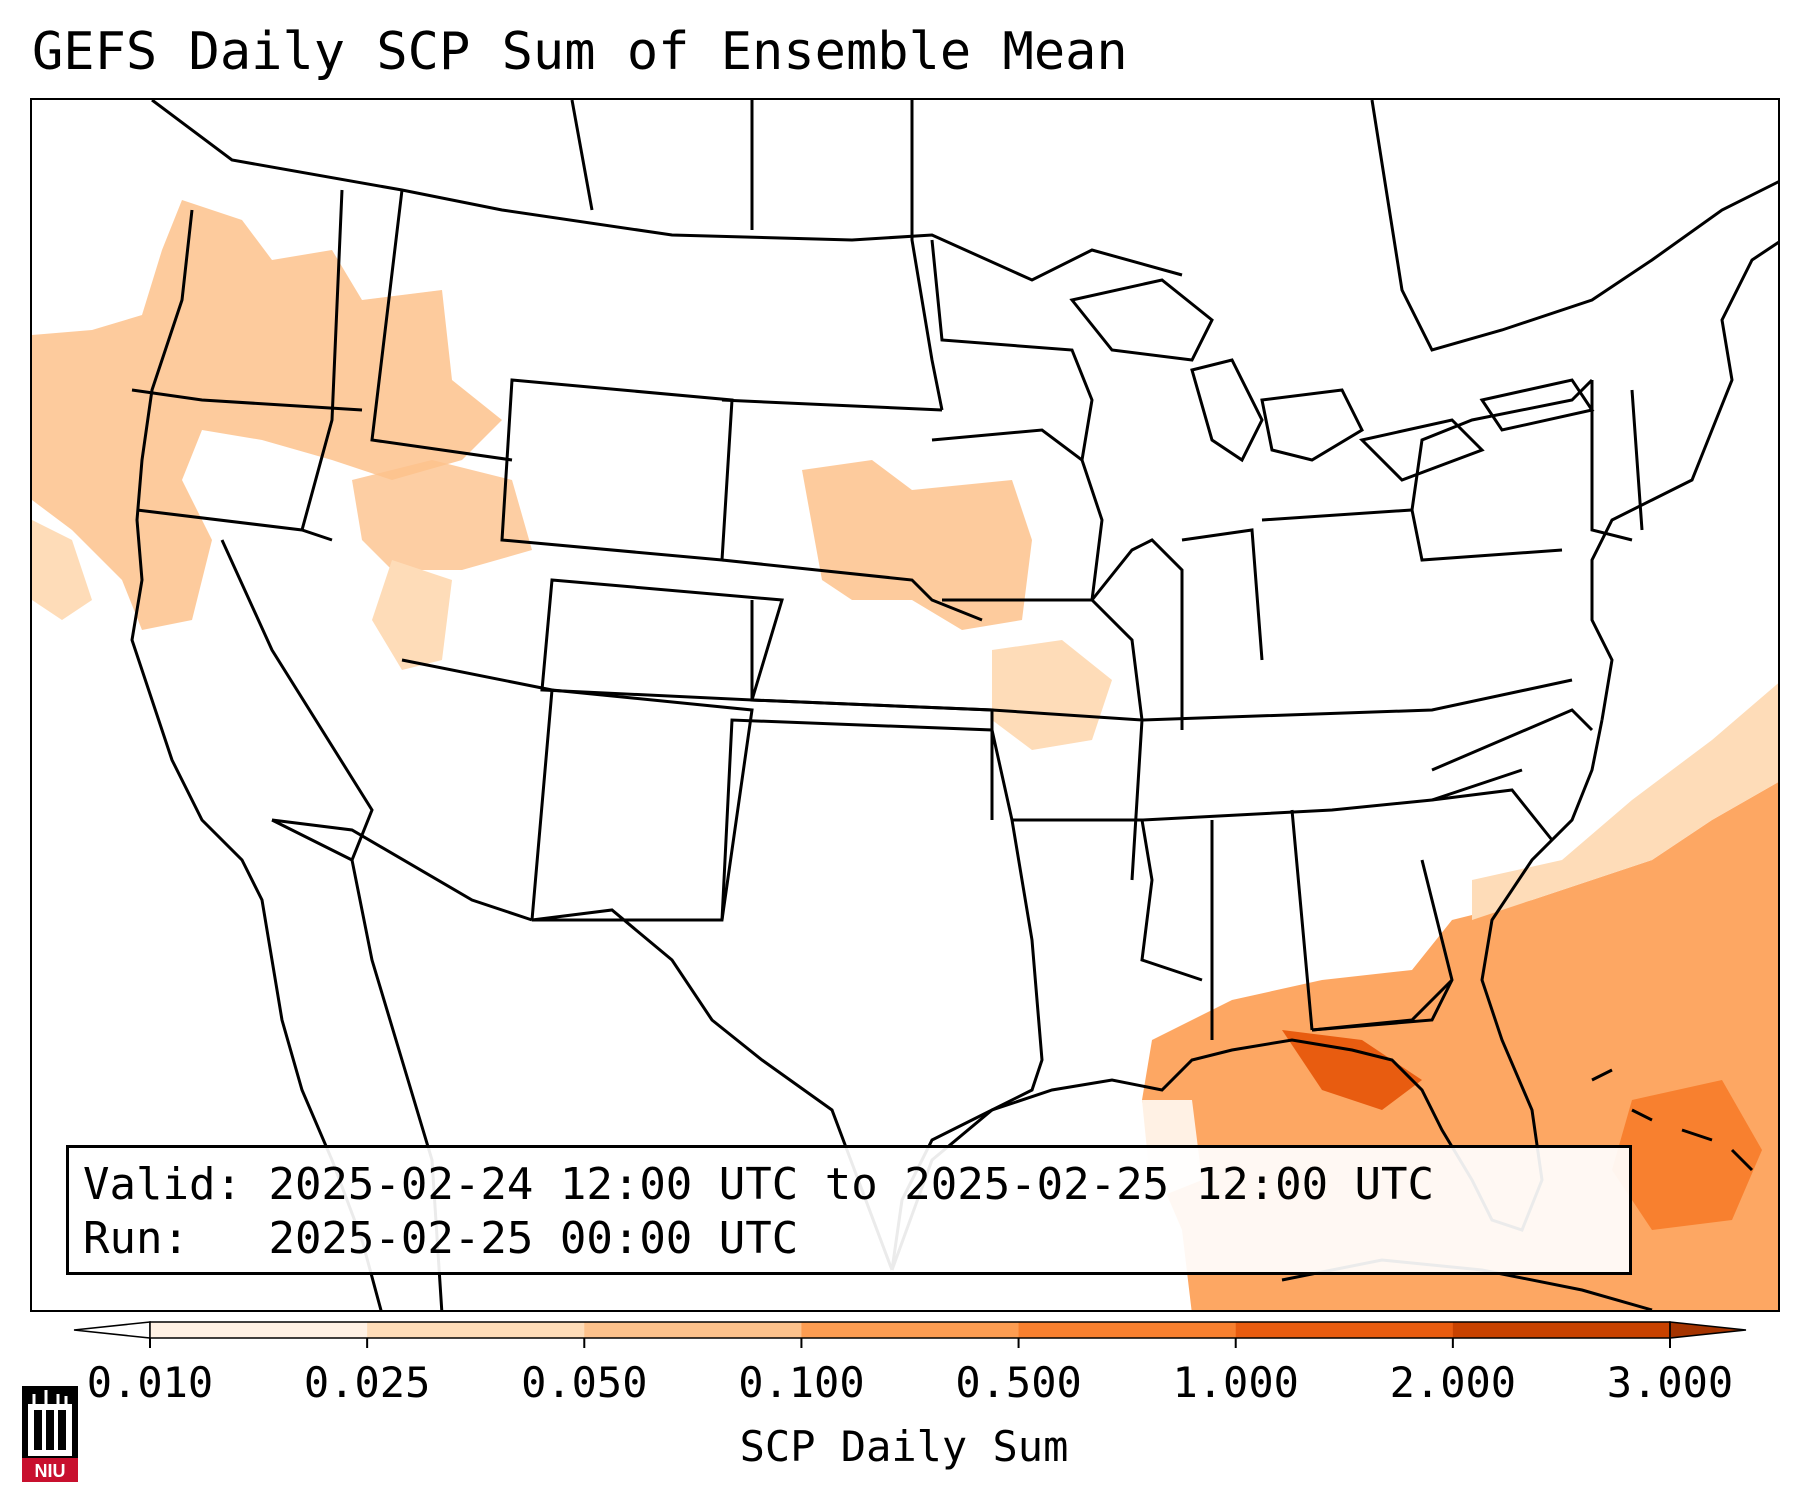 This screenshot has width=1803, height=1500. I want to click on border-sc-nc, so click(1492, 814).